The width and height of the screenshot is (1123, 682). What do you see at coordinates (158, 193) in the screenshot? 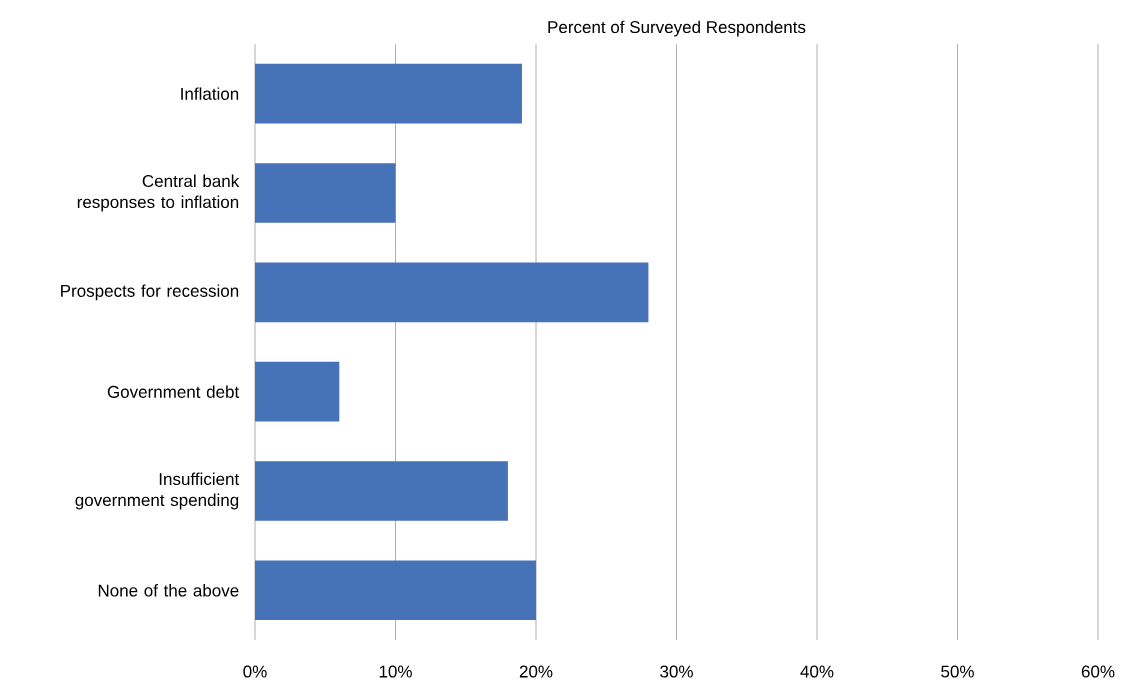
I see `y-tick-label: Central bank responses to inflation` at bounding box center [158, 193].